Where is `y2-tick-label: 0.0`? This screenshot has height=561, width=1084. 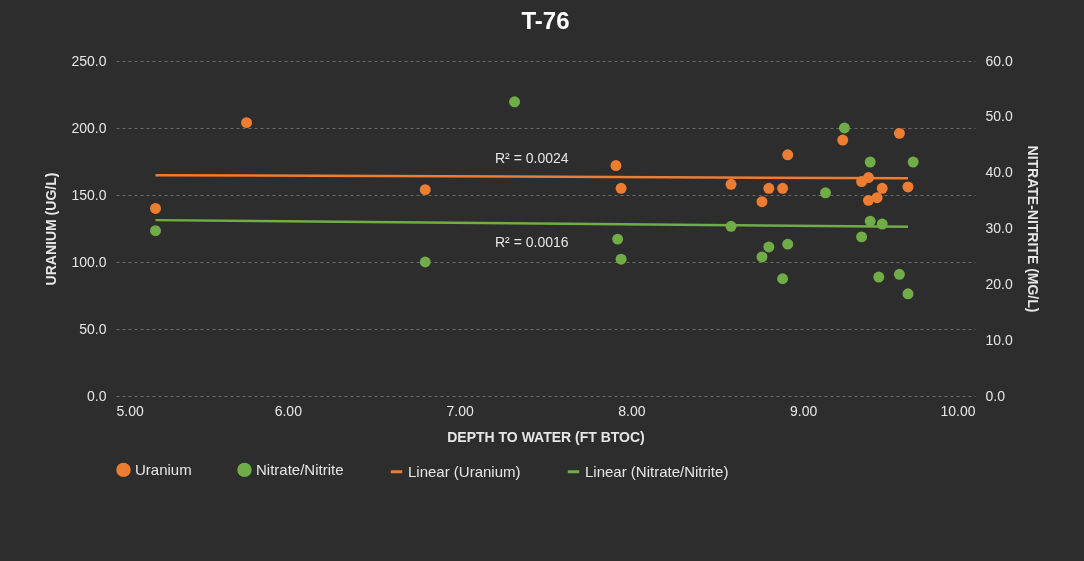
y2-tick-label: 0.0 is located at coordinates (995, 395).